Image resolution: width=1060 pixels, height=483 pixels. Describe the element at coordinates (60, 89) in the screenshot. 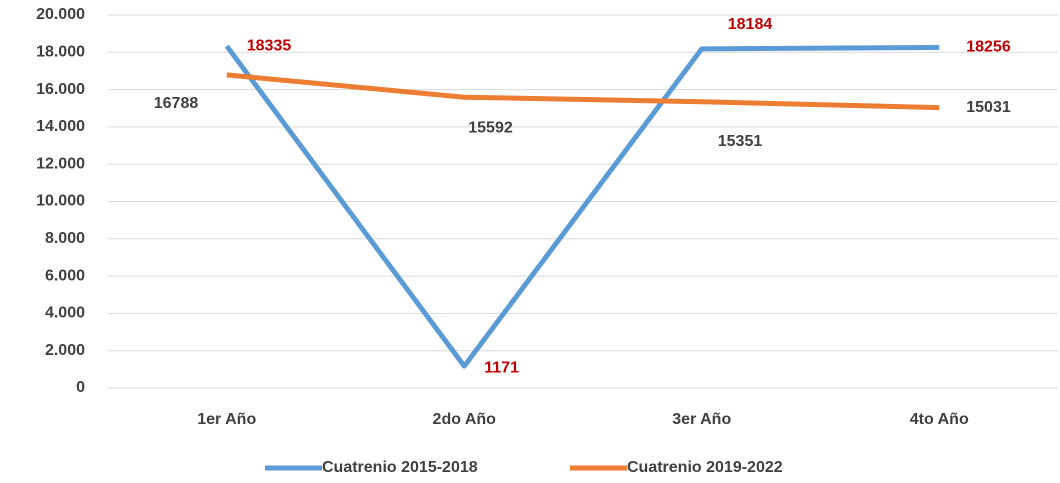

I see `y-tick-label: 16.000` at that location.